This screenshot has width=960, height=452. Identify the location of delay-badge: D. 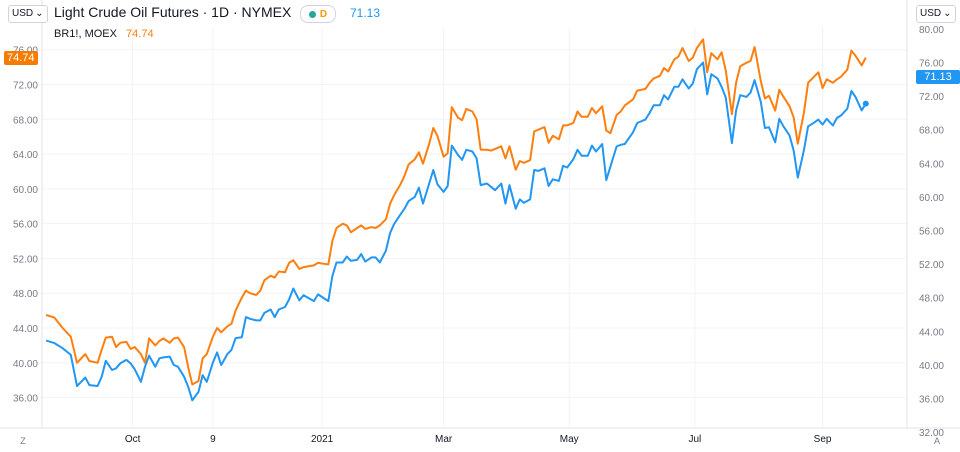
(323, 14).